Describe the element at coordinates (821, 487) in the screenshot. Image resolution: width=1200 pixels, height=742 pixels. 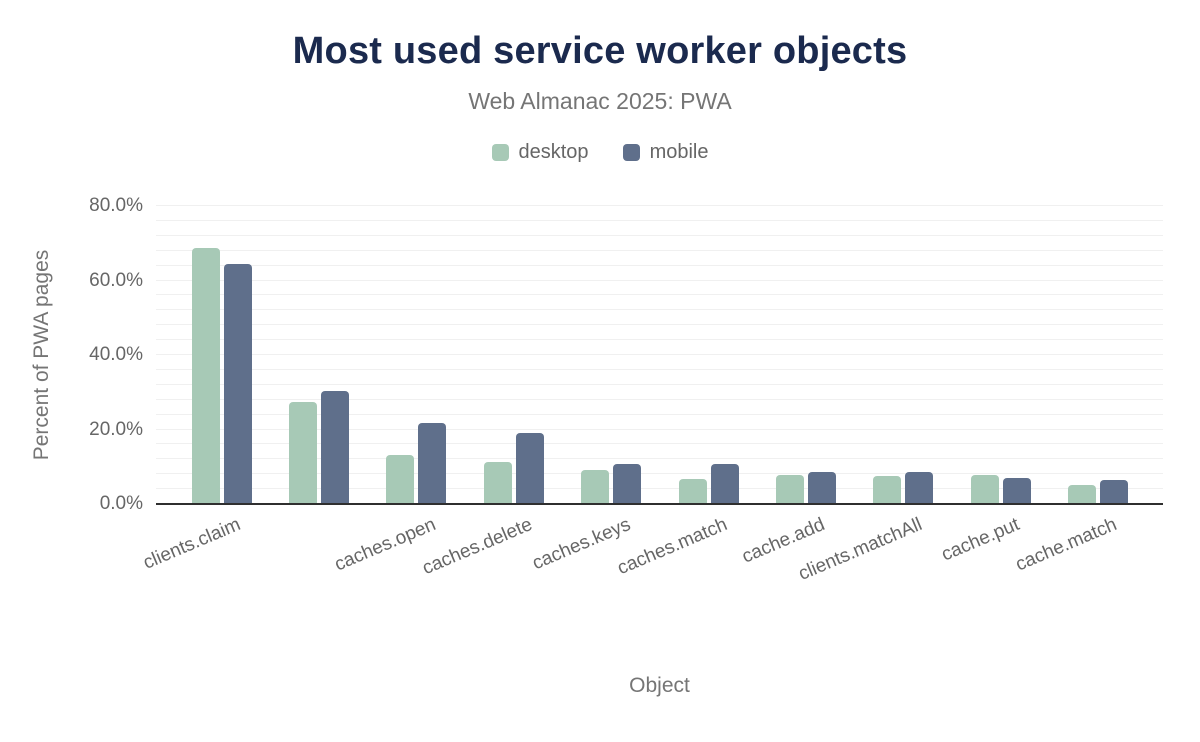
I see `bar-mobile-cache.add` at that location.